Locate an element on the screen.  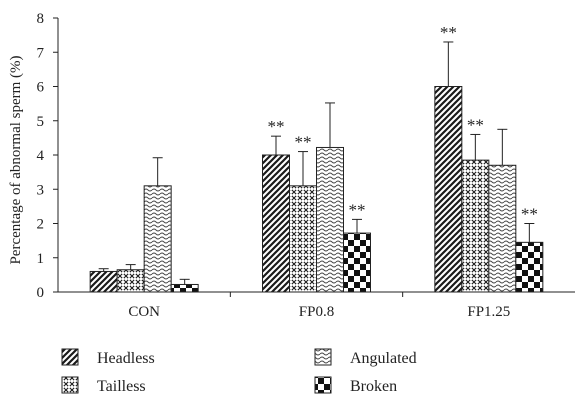
y-tick-label: 2 is located at coordinates (41, 225).